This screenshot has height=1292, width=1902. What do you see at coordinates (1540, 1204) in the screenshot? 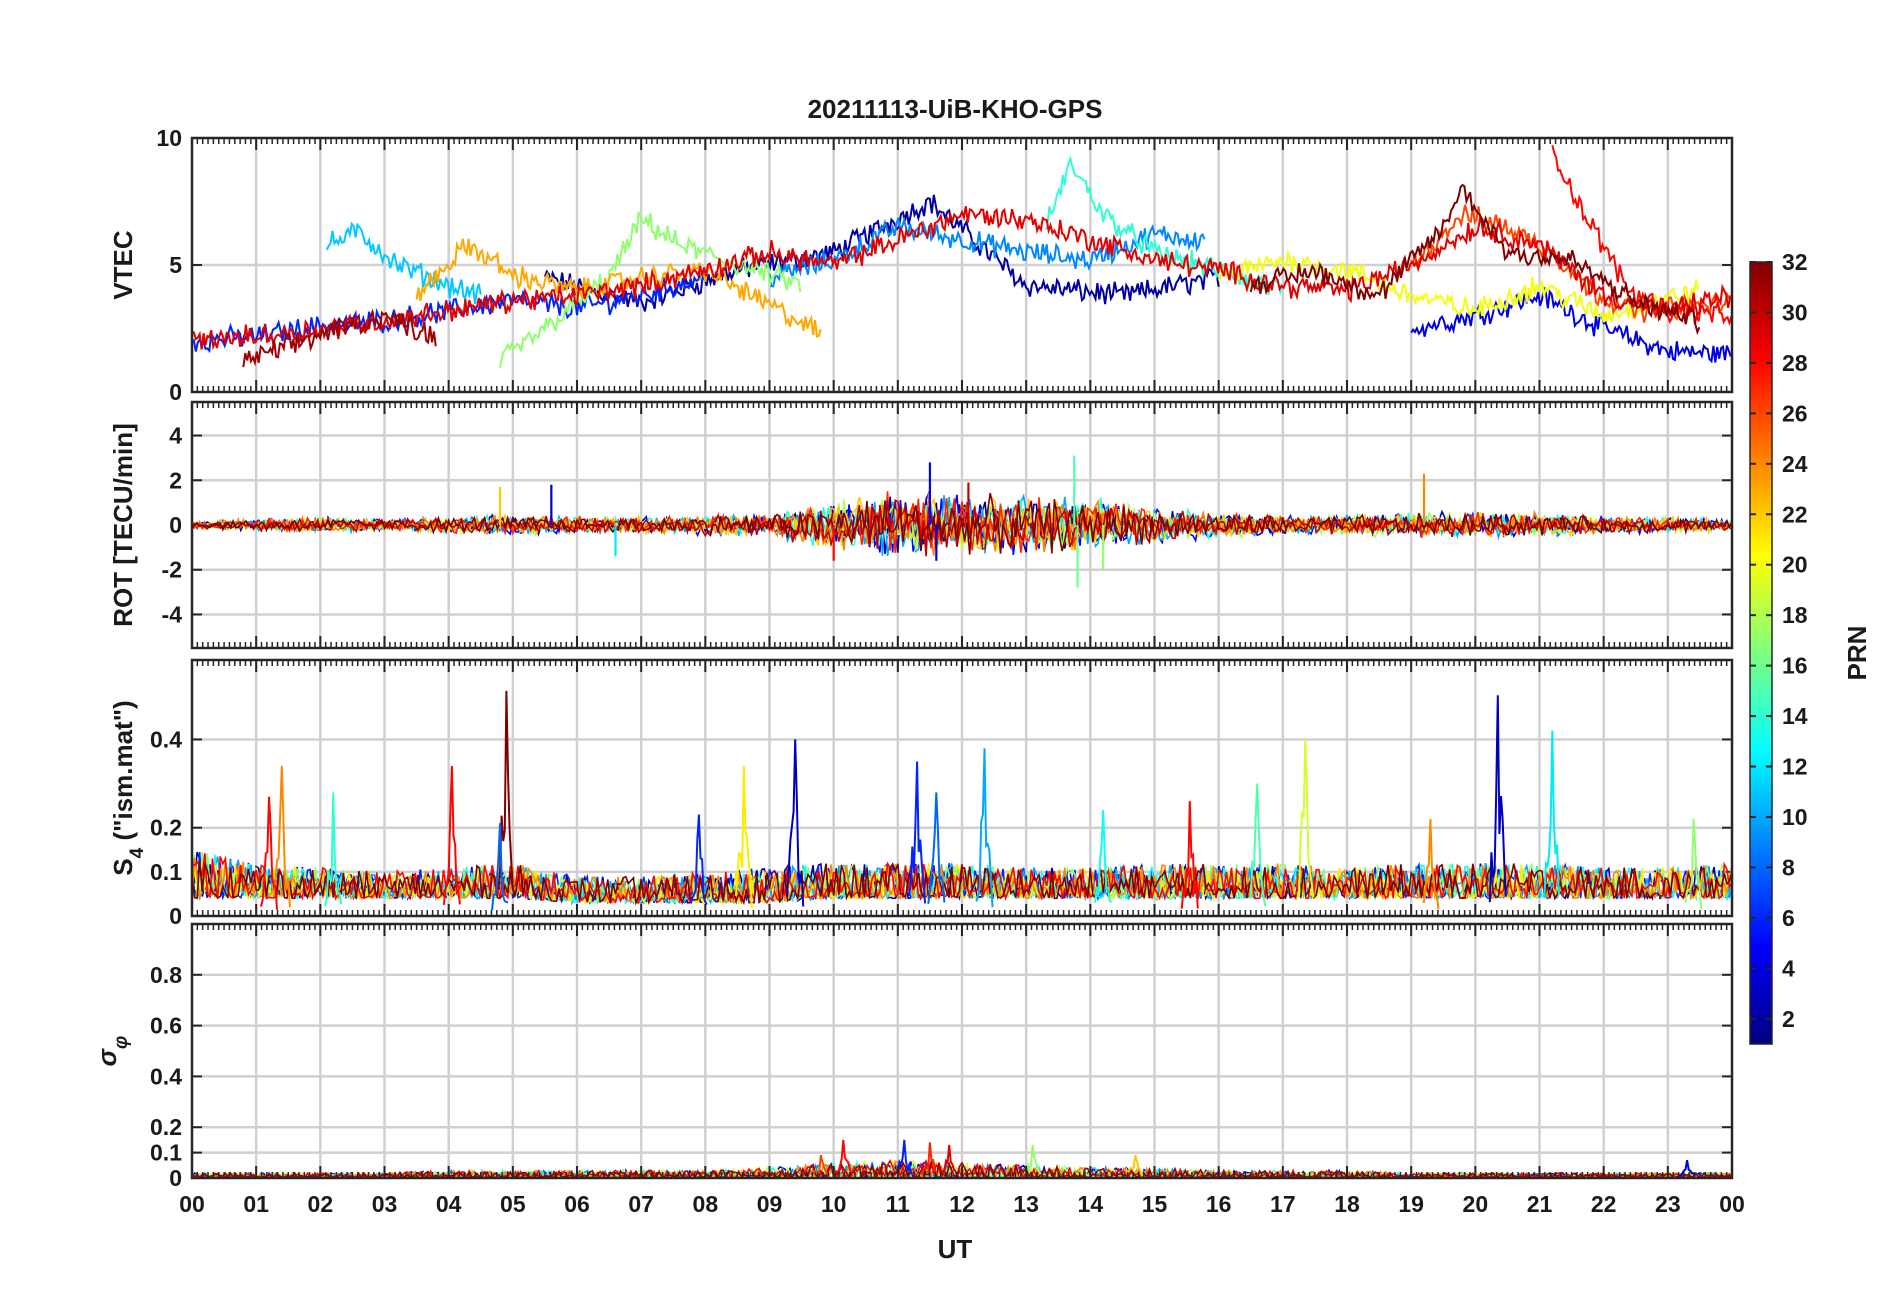
I see `x-tick-label: 21` at bounding box center [1540, 1204].